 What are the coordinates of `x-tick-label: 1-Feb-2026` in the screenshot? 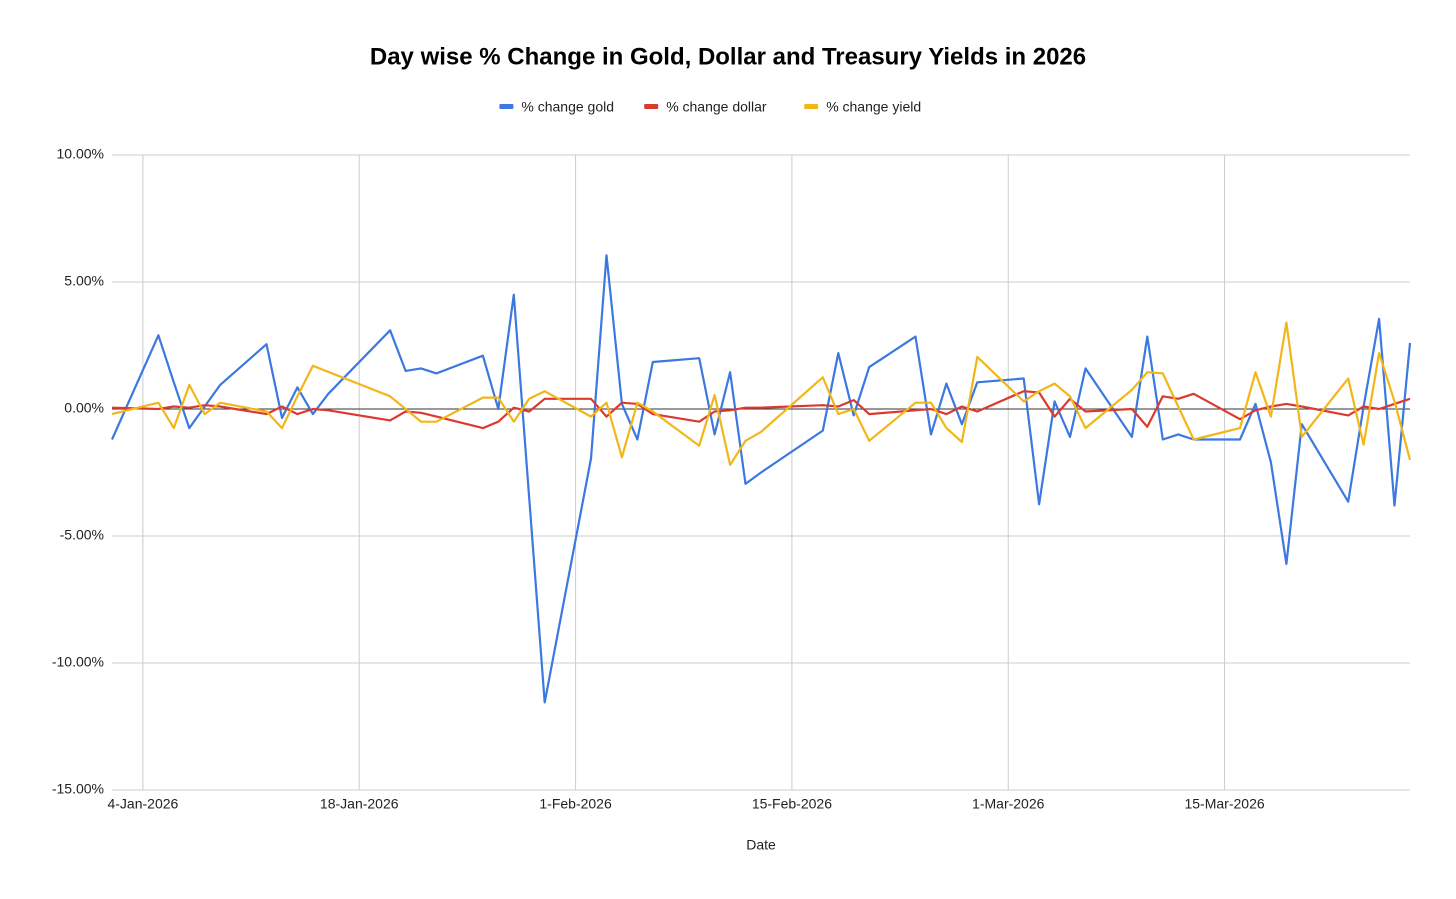 It's located at (575, 804).